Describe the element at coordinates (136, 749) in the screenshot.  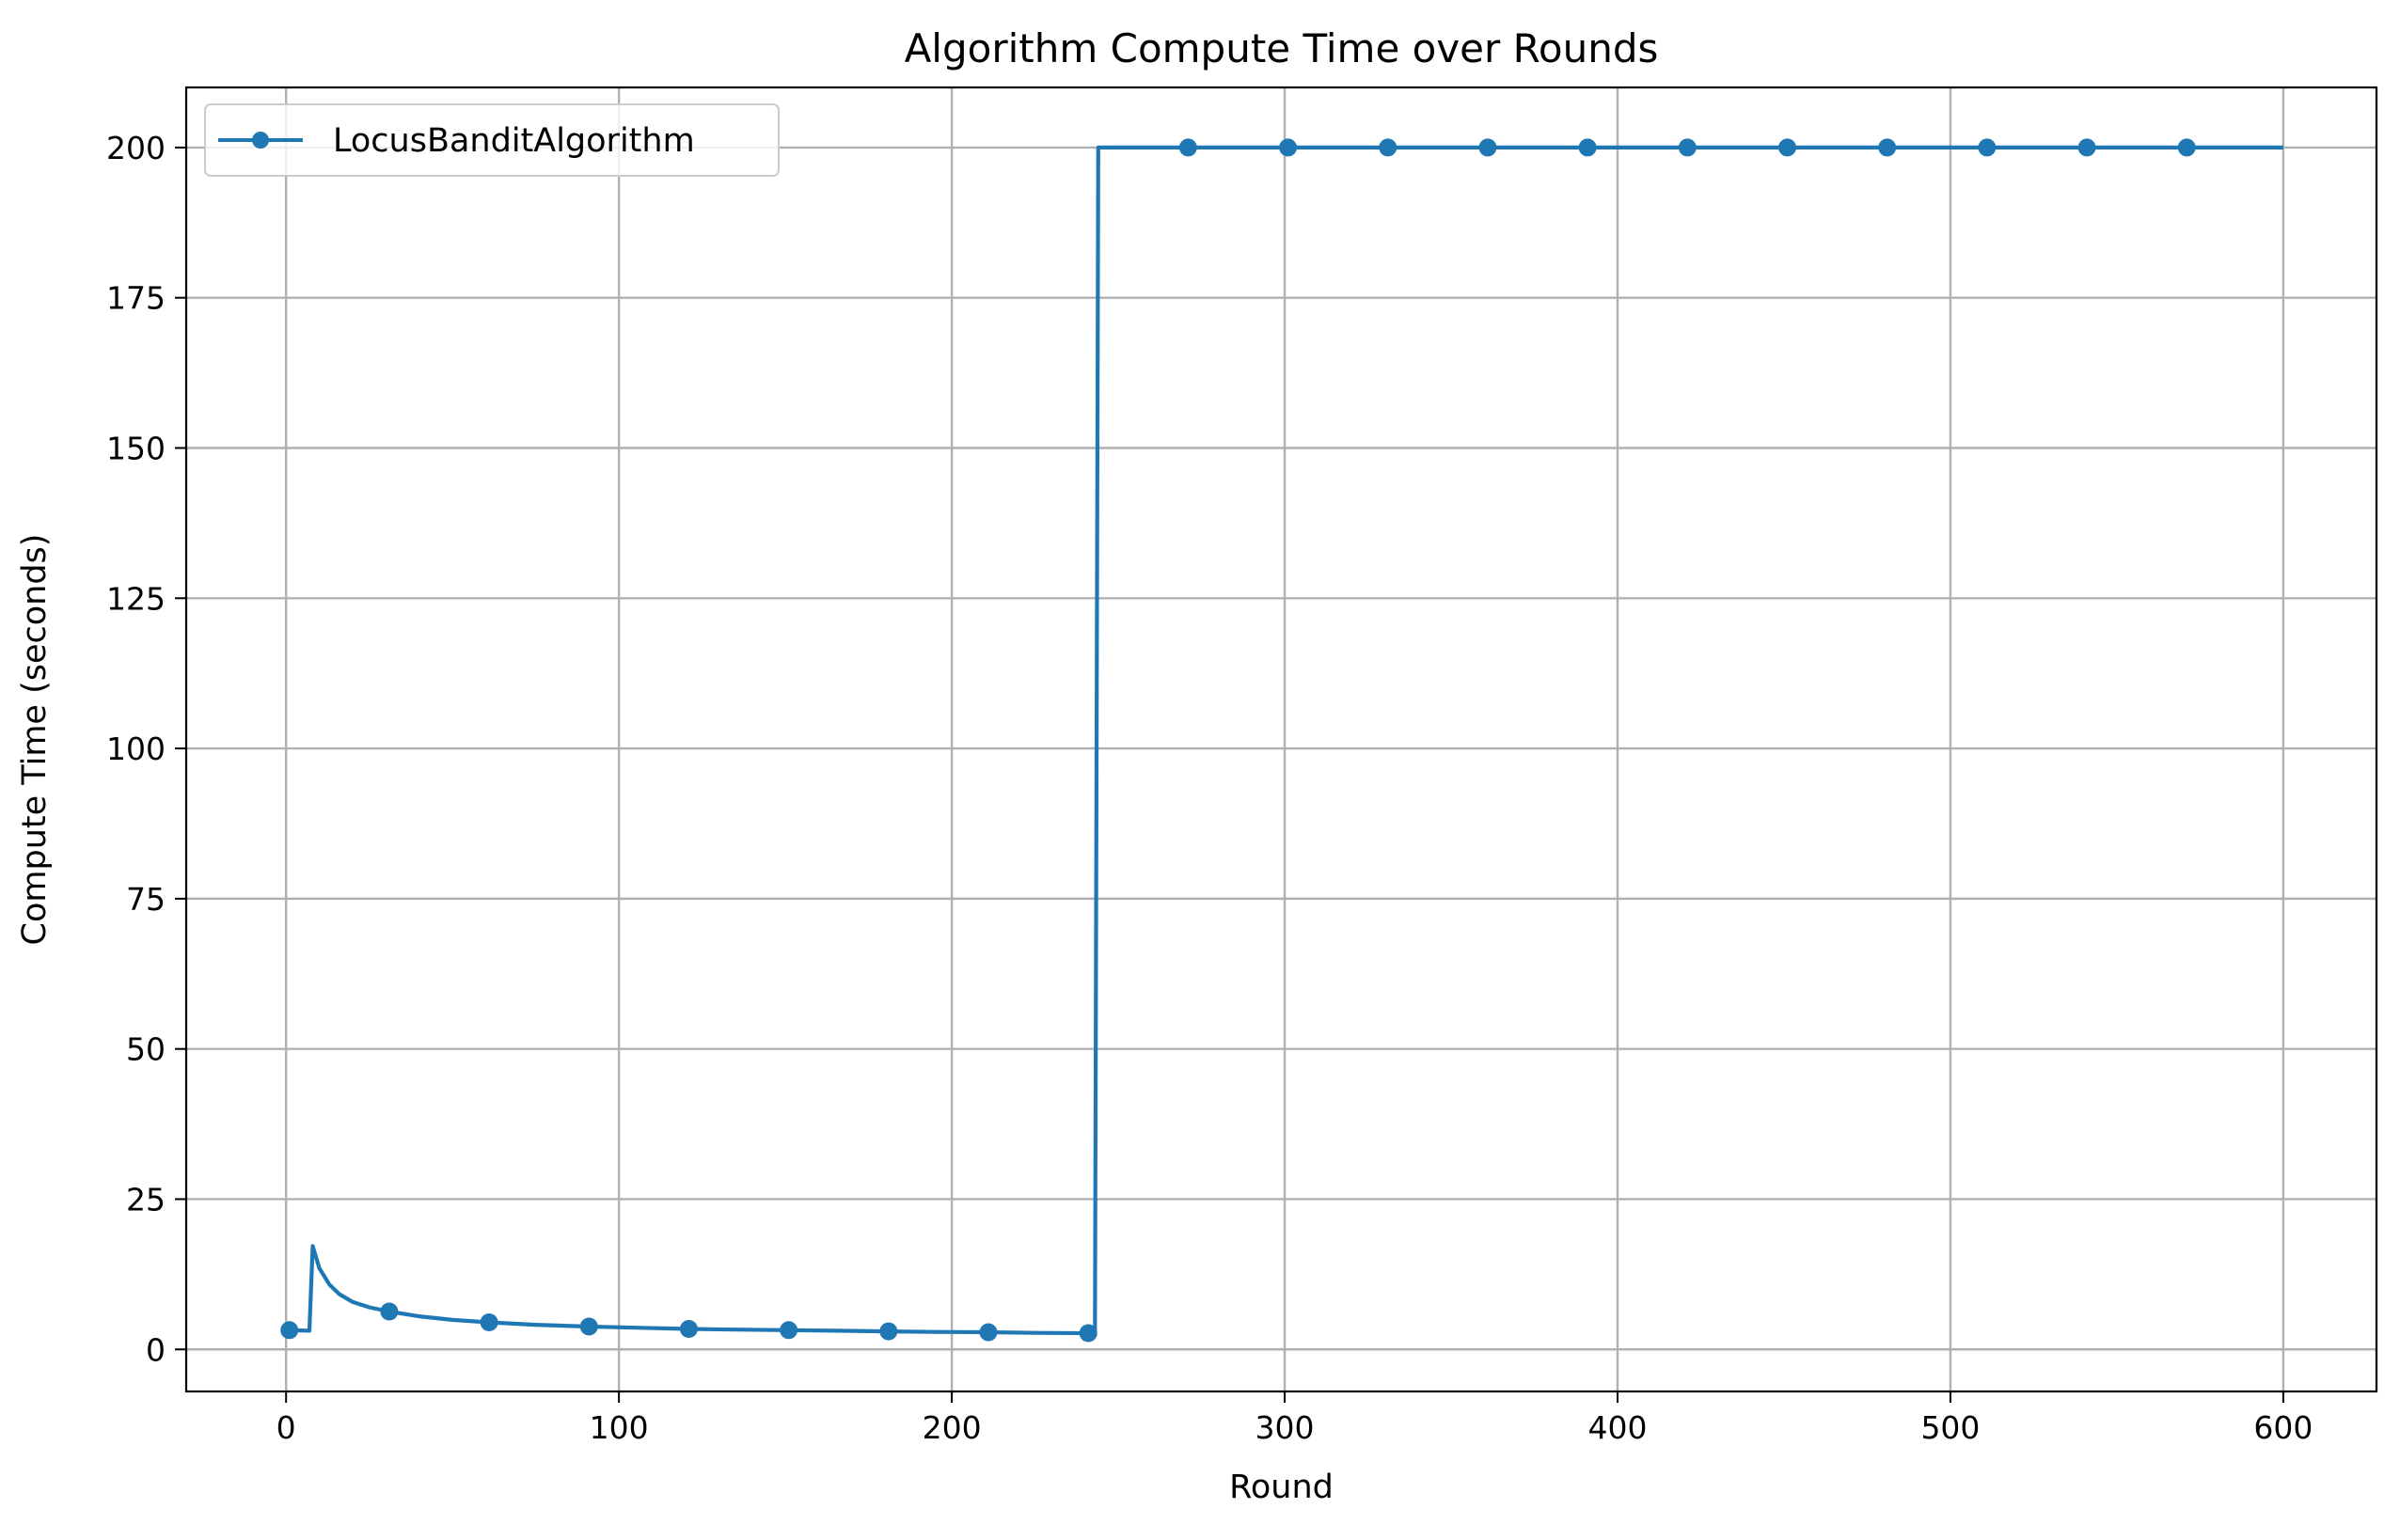
I see `y-tick-label: 100` at that location.